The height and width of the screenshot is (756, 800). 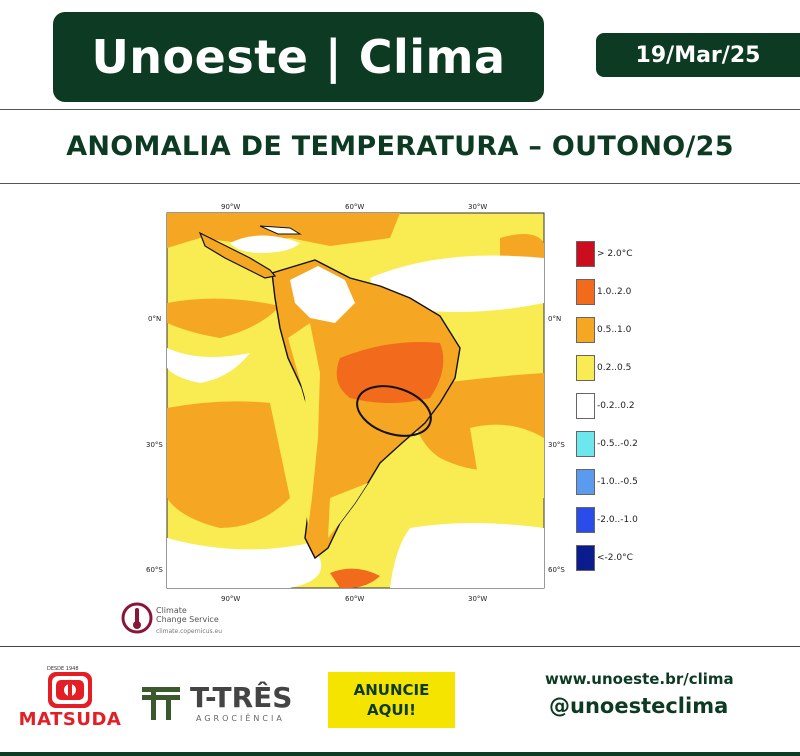 I want to click on advertise-line1: ANUNCIE, so click(x=391, y=690).